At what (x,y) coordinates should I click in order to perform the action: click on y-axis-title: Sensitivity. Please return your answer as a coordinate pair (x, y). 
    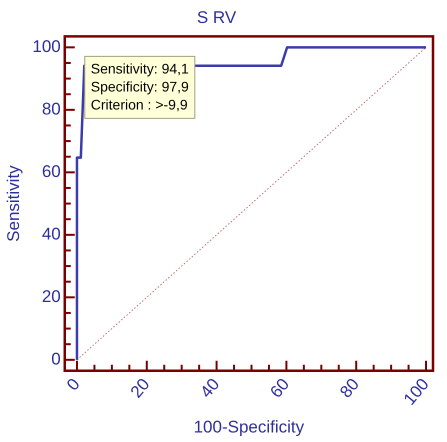
    Looking at the image, I should click on (13, 203).